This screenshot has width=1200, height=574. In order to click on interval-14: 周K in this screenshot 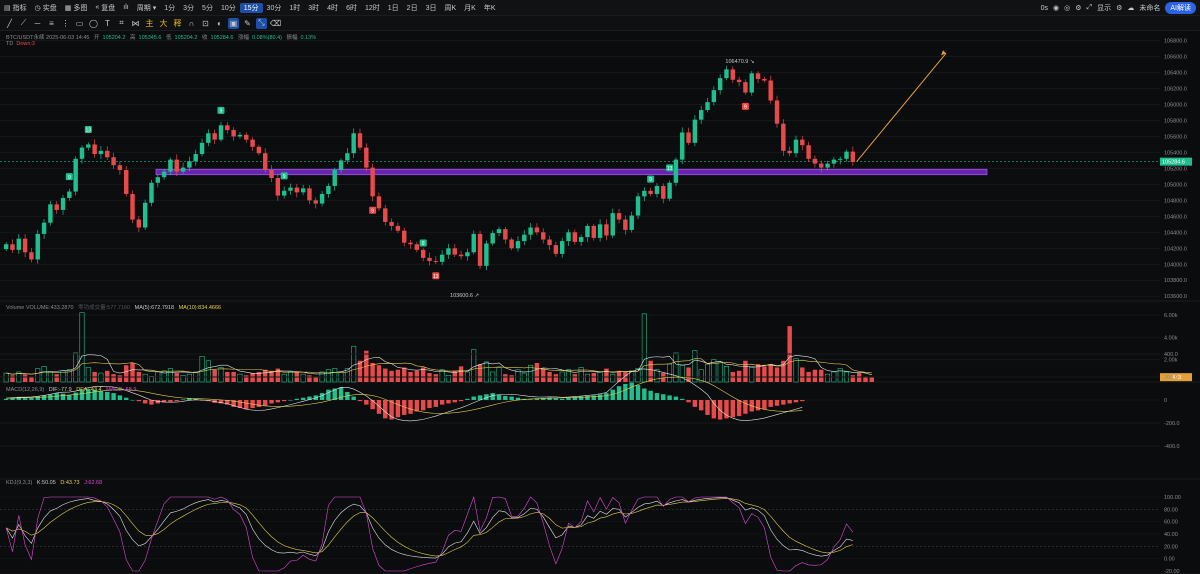, I will do `click(450, 8)`.